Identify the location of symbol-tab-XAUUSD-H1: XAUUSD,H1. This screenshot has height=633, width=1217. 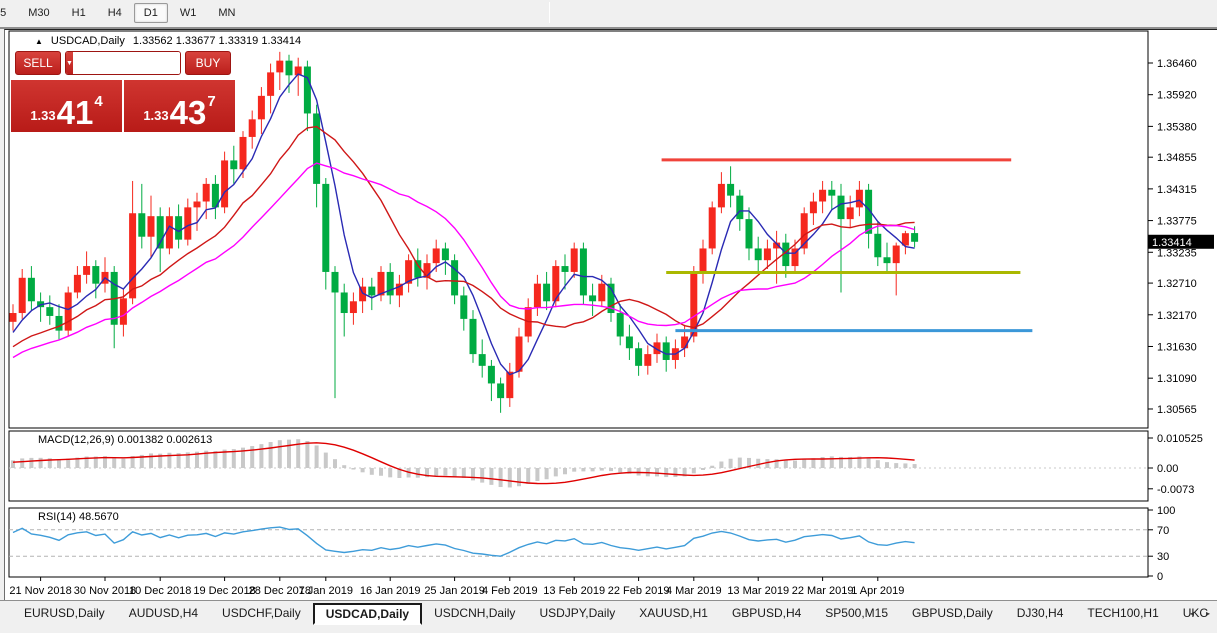
(673, 613).